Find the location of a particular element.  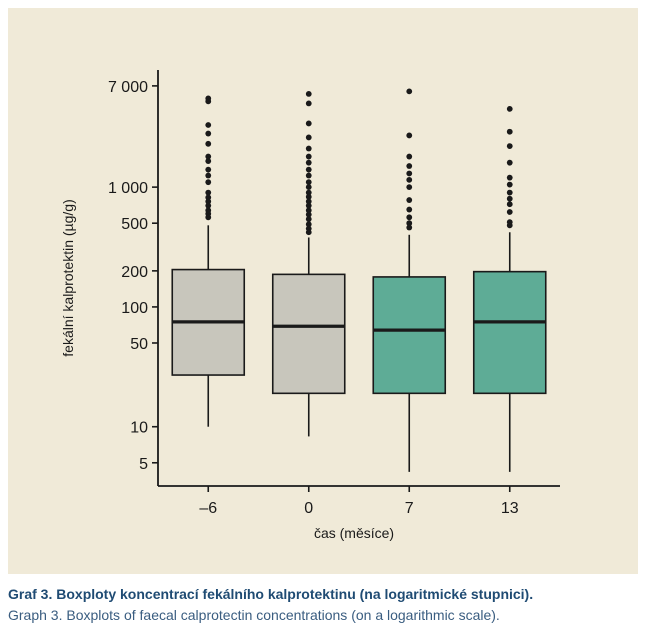

x-tick-label: 7 is located at coordinates (409, 508).